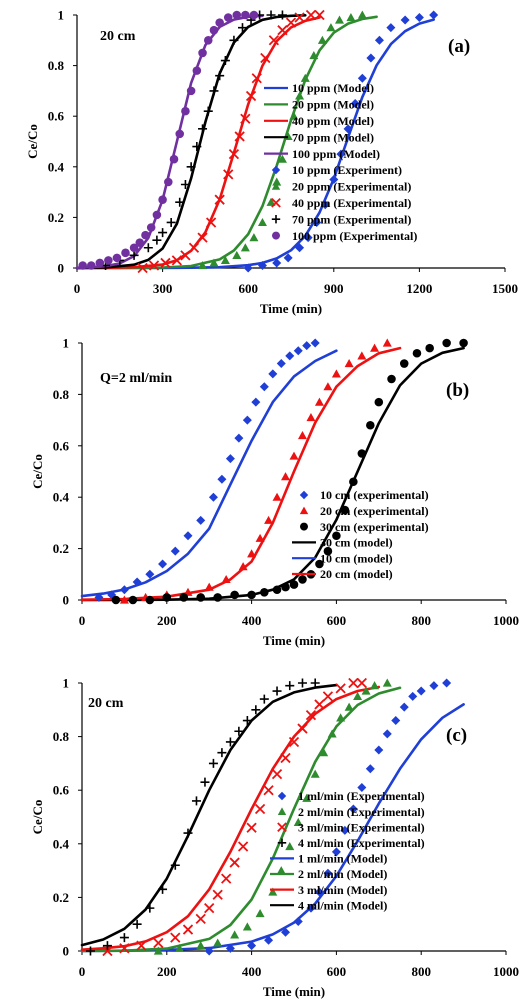 The image size is (531, 1008). What do you see at coordinates (333, 121) in the screenshot?
I see `legend-label: 40 ppm (Model)` at bounding box center [333, 121].